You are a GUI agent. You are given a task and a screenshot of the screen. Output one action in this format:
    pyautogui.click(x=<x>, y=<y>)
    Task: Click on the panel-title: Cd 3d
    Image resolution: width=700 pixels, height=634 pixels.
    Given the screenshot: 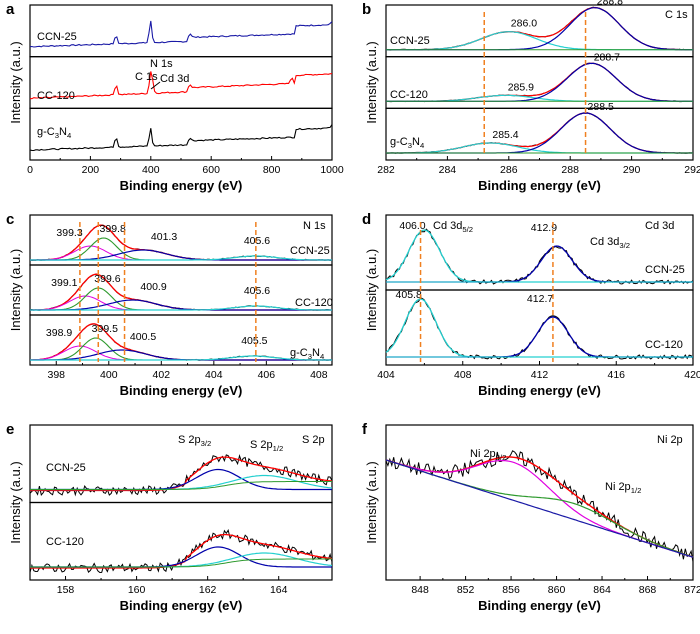 What is the action you would take?
    pyautogui.click(x=659, y=226)
    